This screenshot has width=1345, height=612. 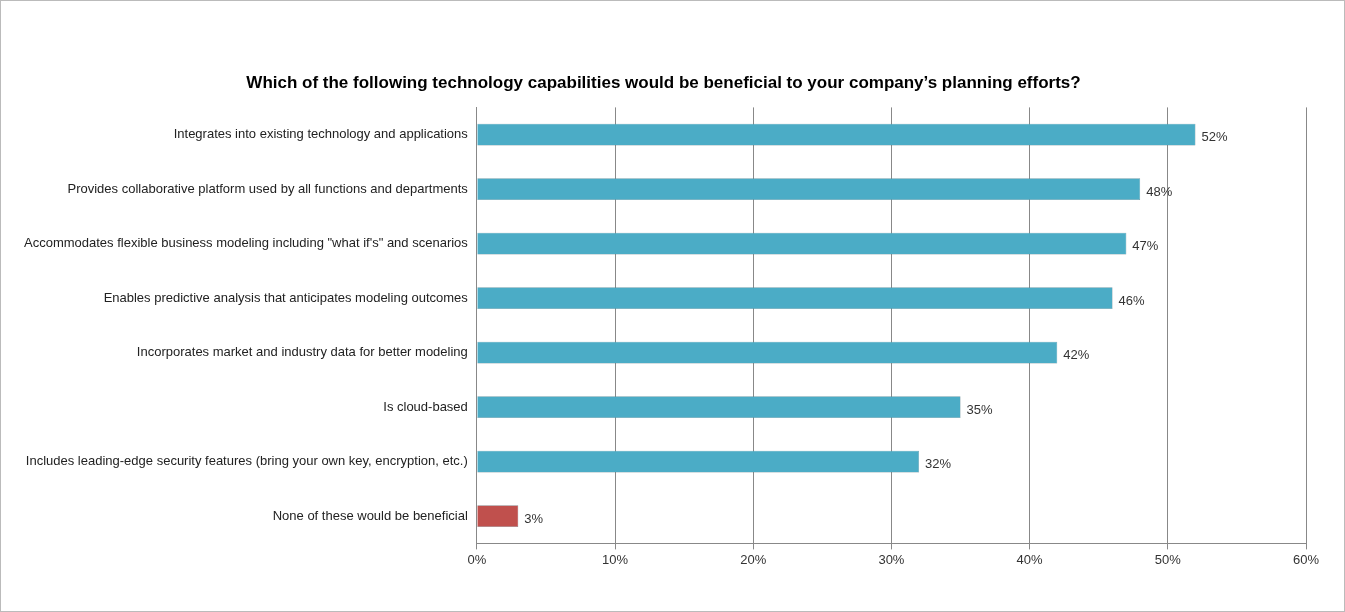 What do you see at coordinates (979, 409) in the screenshot?
I see `data-label: 35%` at bounding box center [979, 409].